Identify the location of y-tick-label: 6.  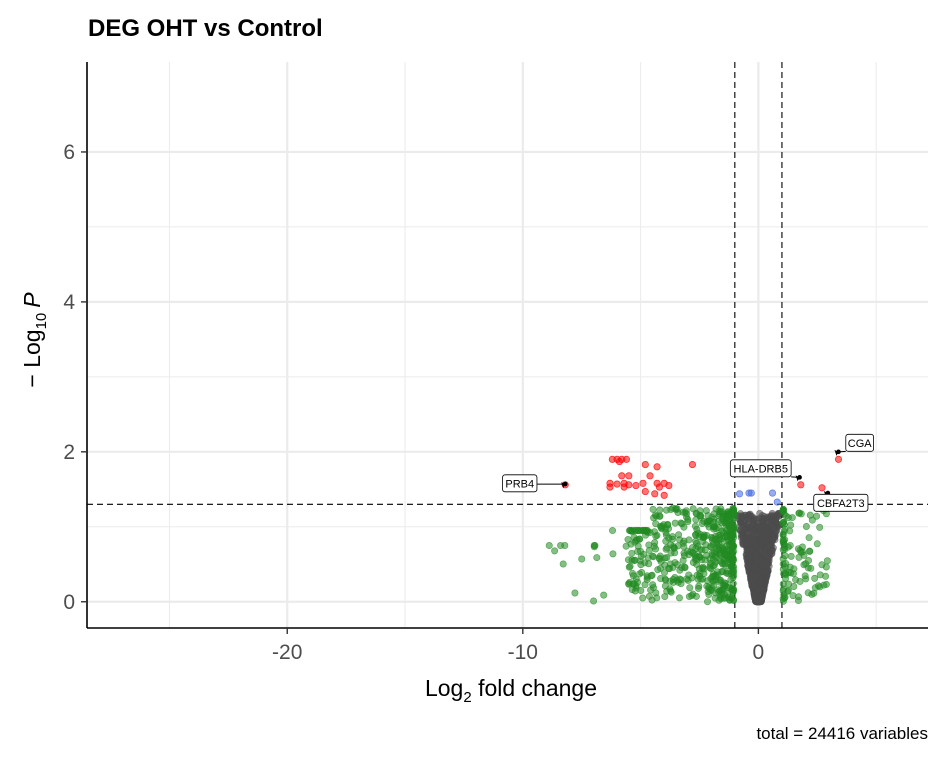
(69, 152).